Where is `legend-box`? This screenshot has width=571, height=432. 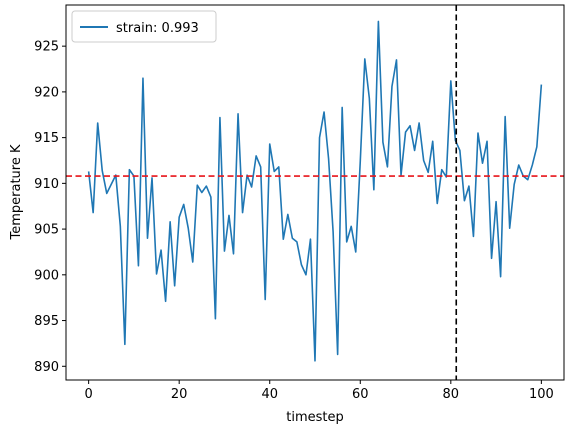
legend-box is located at coordinates (144, 26).